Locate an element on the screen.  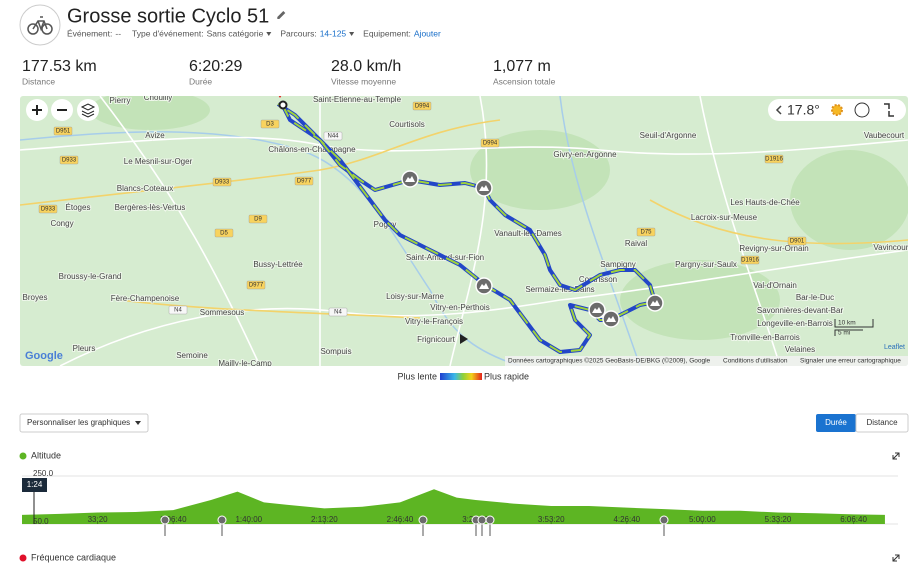
place-label: Revigny-sur-Ornain is located at coordinates (773, 248).